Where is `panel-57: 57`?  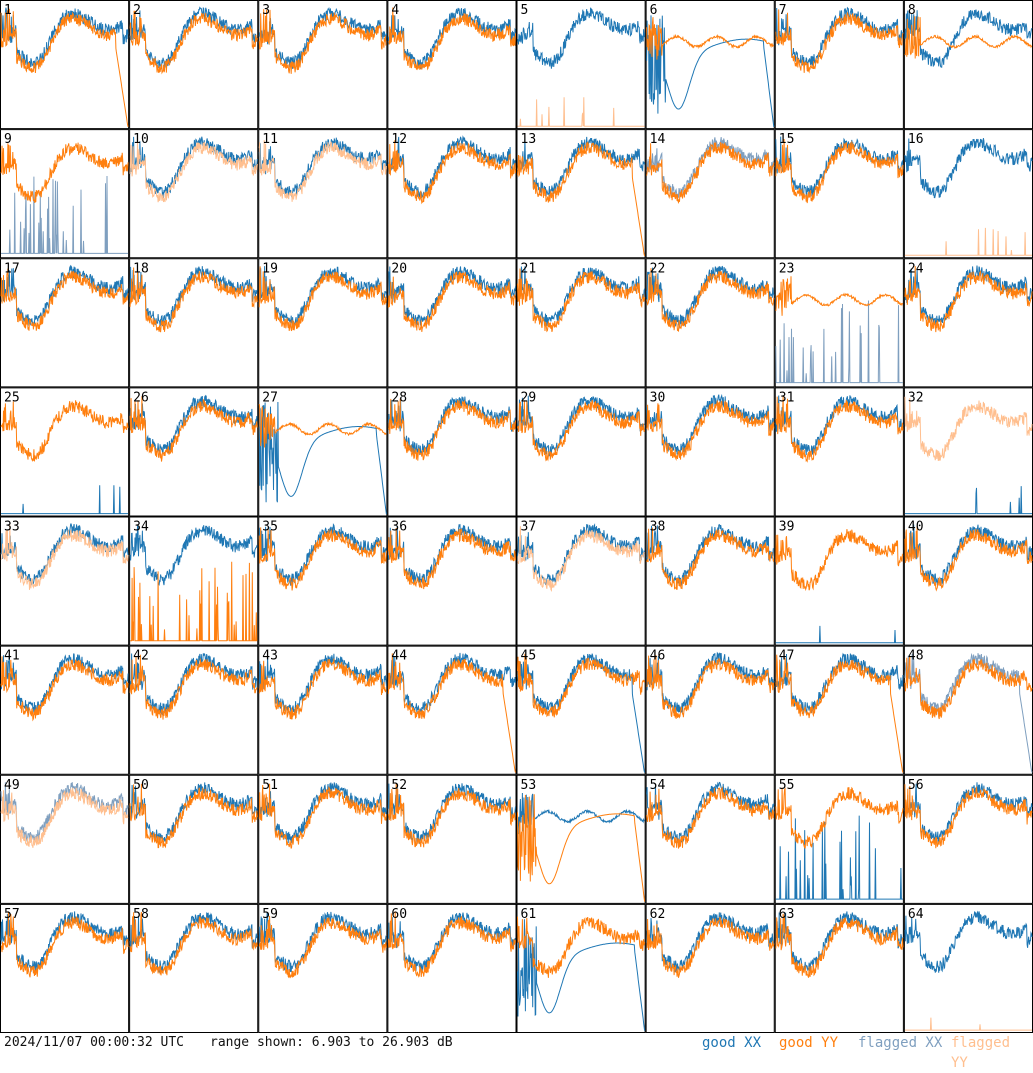 panel-57: 57 is located at coordinates (65, 968).